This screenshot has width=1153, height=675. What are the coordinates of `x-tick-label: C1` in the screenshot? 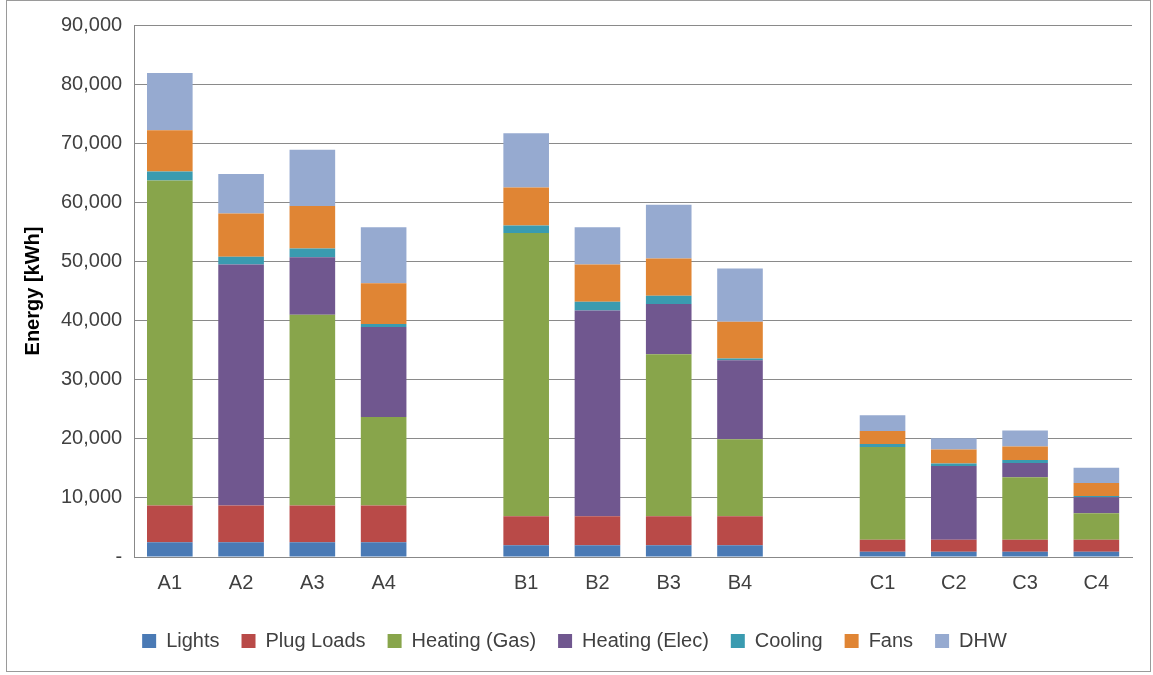 It's located at (882, 581).